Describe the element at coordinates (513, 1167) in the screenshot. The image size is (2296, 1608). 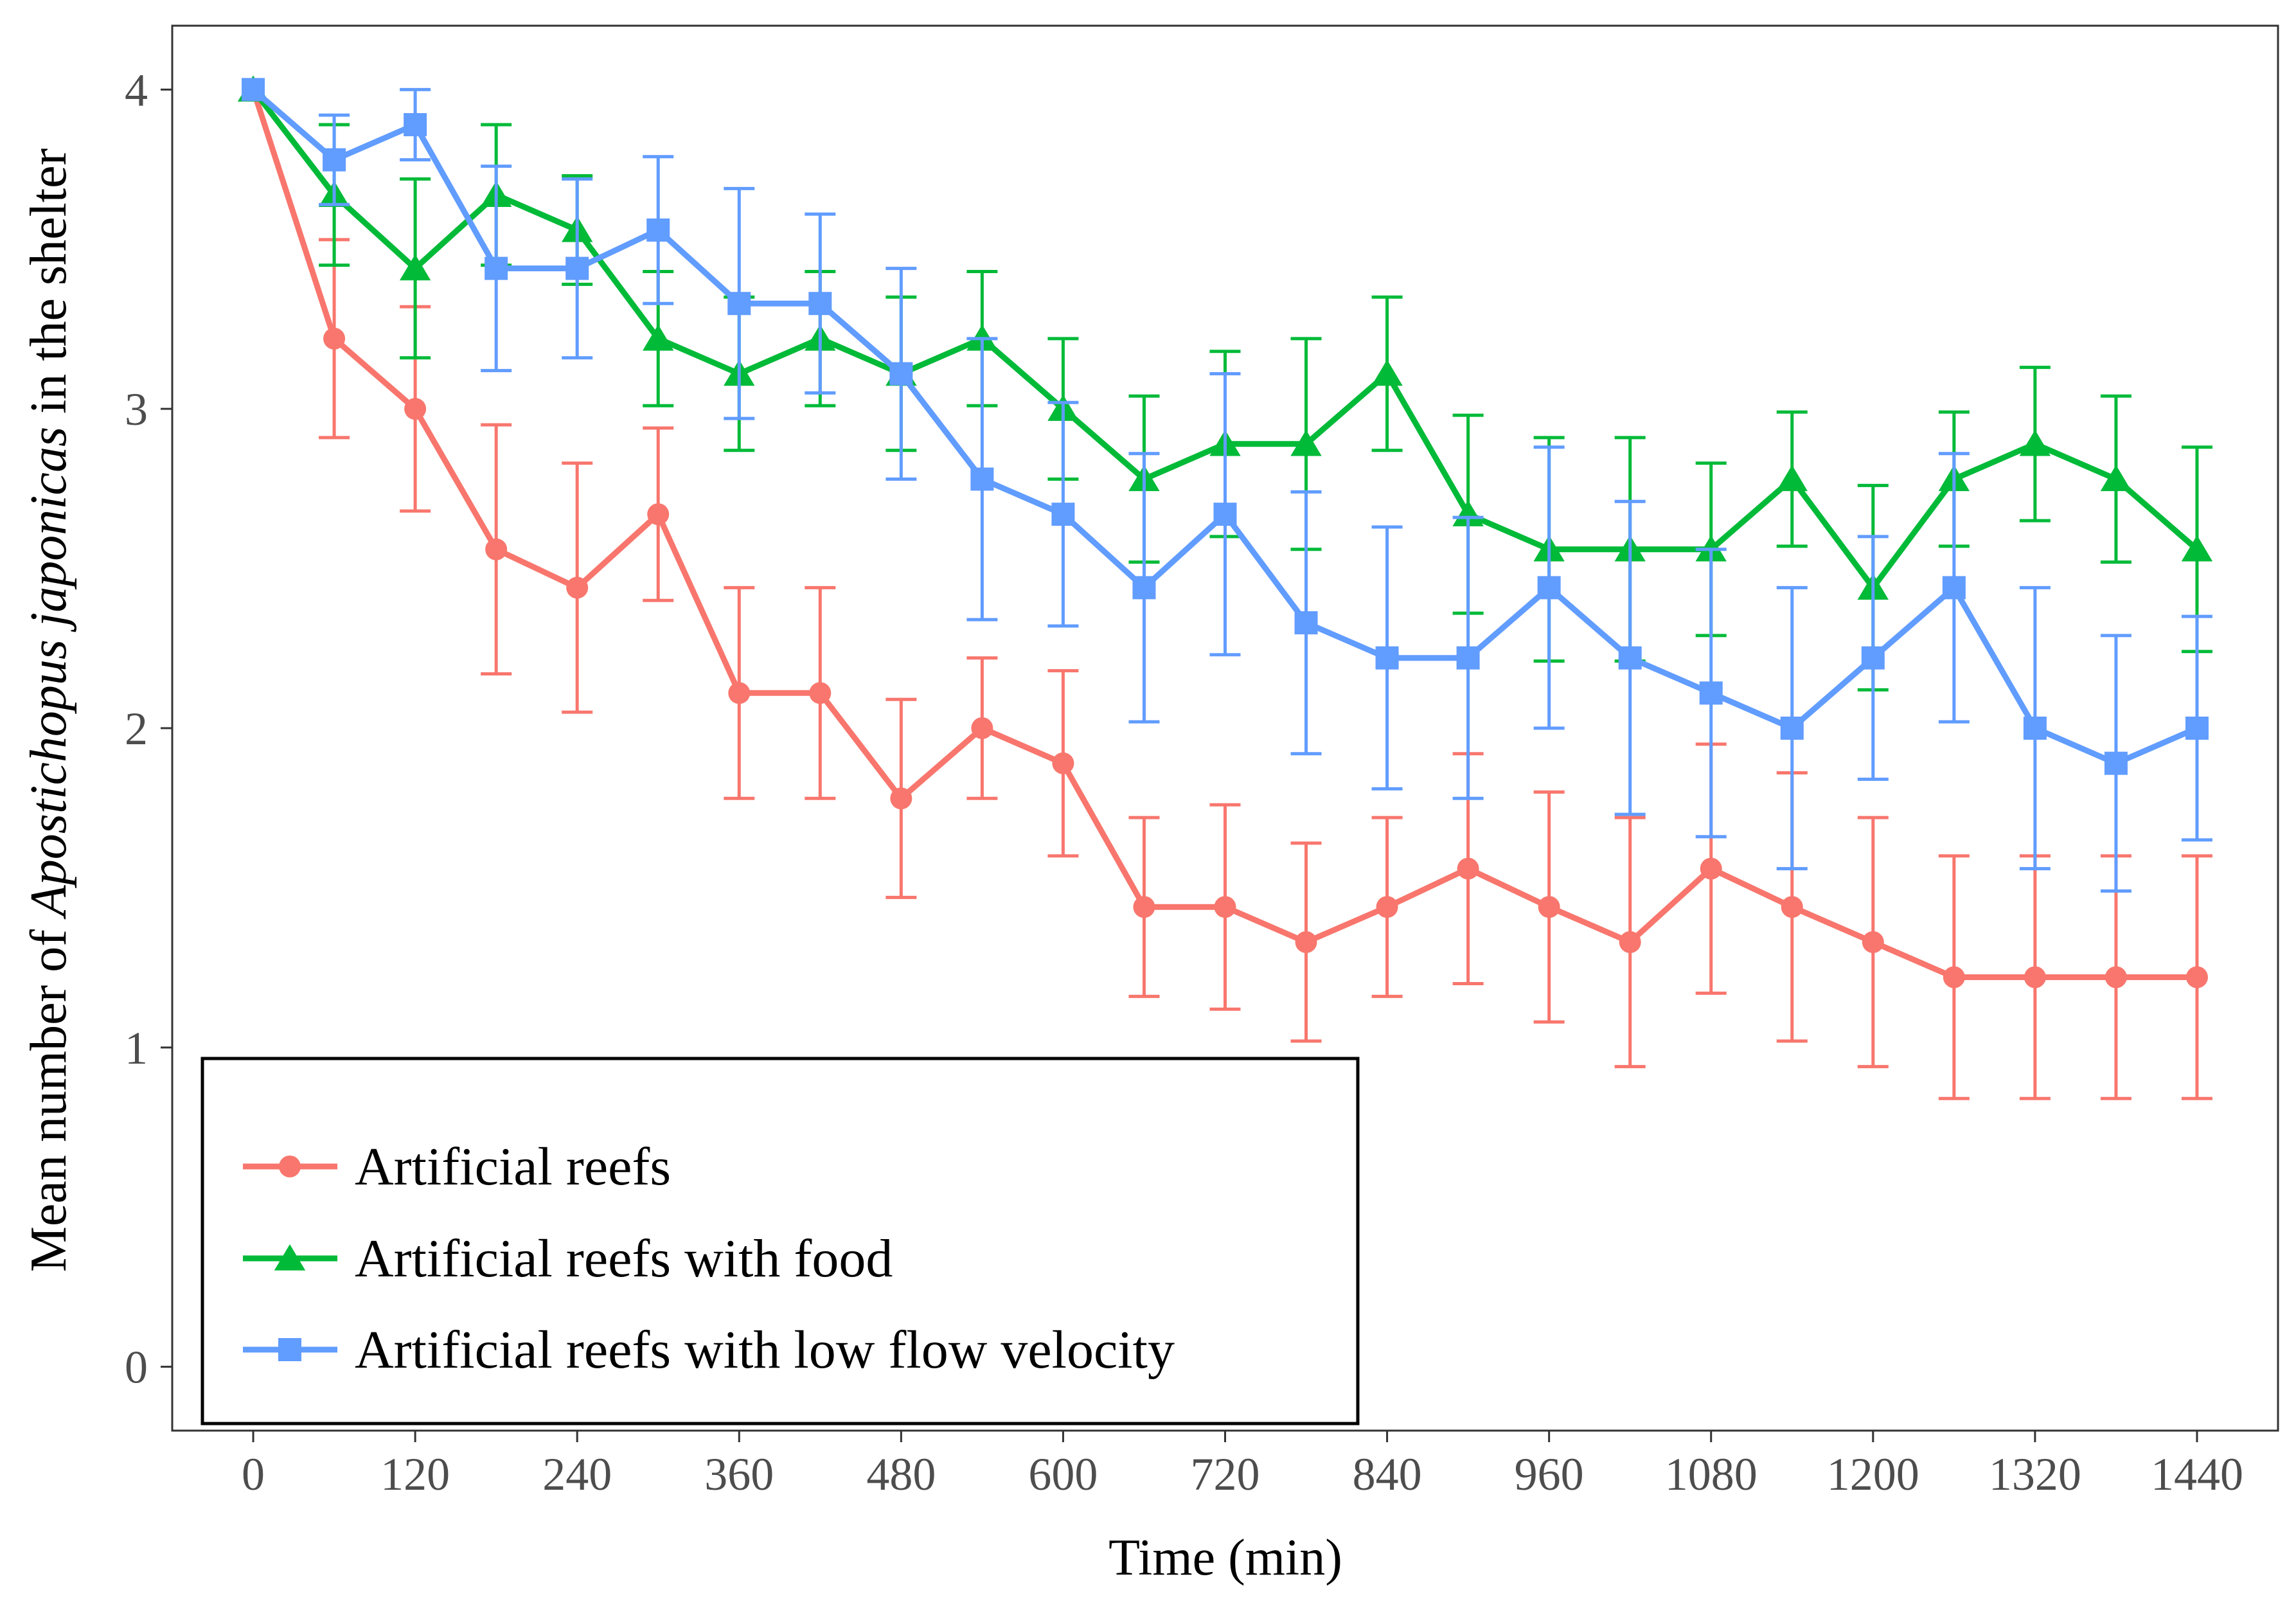
I see `legend-label: Artificial reefs` at that location.